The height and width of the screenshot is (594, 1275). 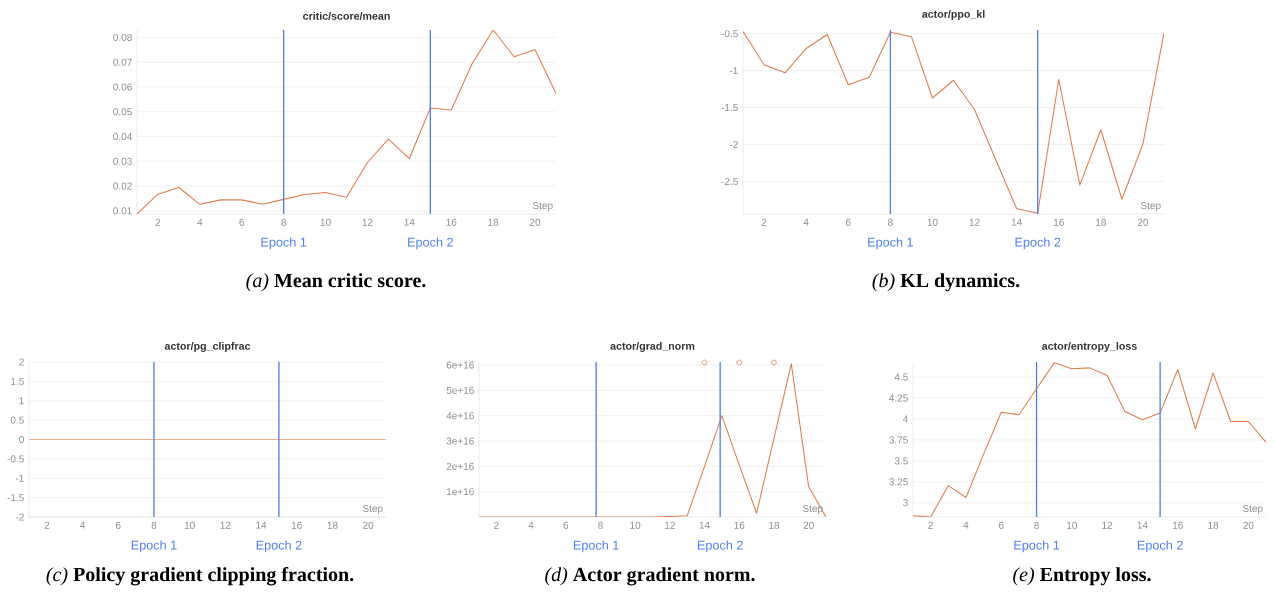 What do you see at coordinates (946, 282) in the screenshot?
I see `text: (b) KL dynamics.` at bounding box center [946, 282].